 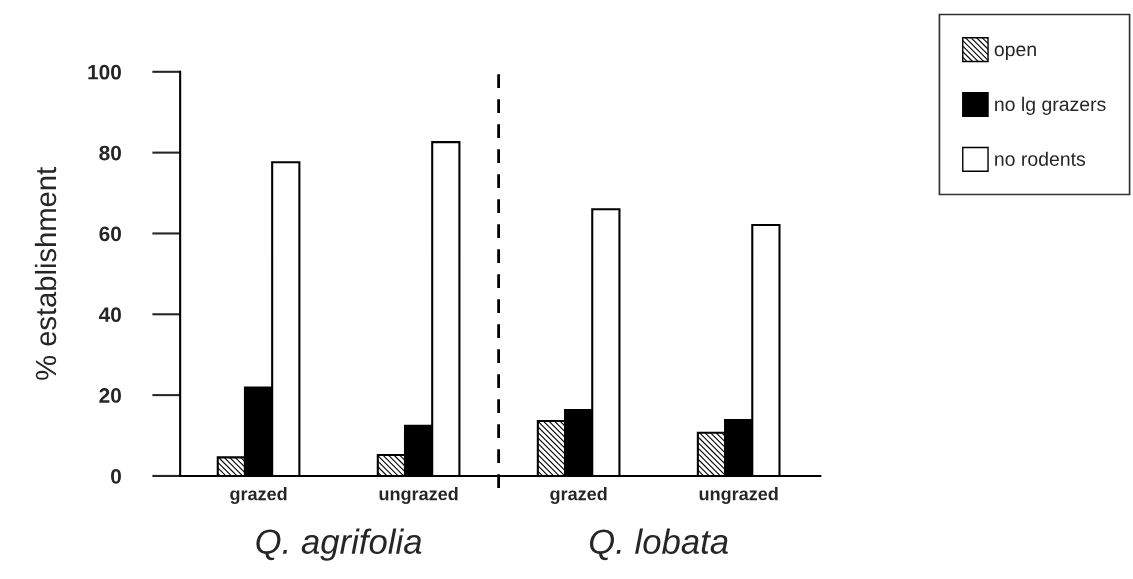 I want to click on y-tick-label: 80, so click(x=110, y=153).